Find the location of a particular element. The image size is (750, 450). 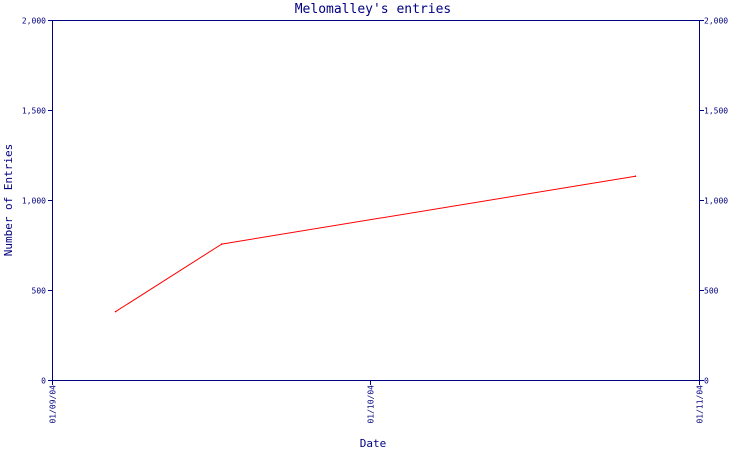

x-tick-label: 01/11/04 is located at coordinates (700, 404).